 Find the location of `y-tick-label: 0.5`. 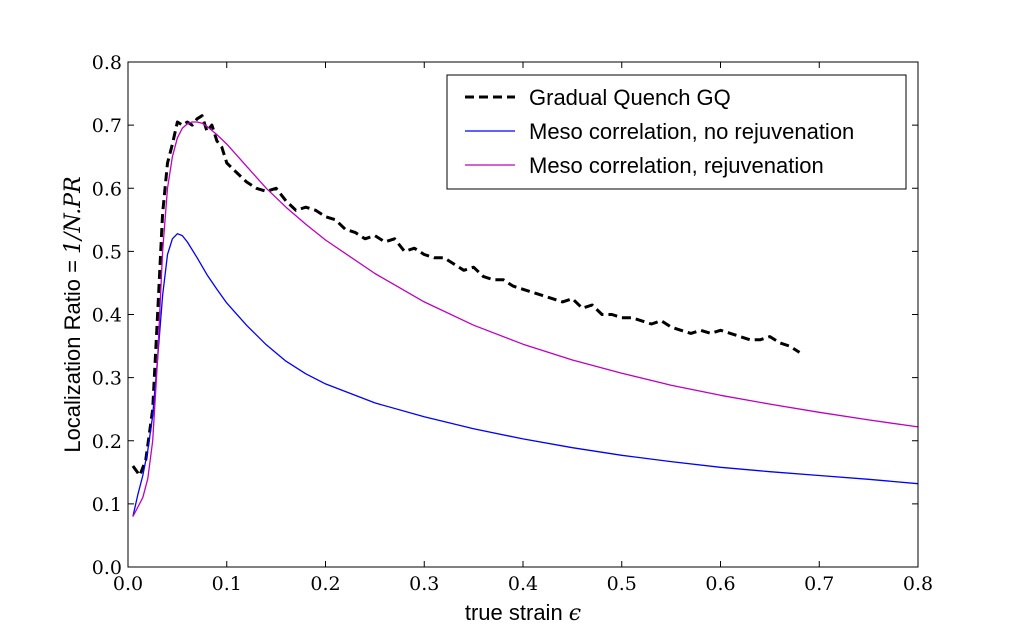

y-tick-label: 0.5 is located at coordinates (107, 252).